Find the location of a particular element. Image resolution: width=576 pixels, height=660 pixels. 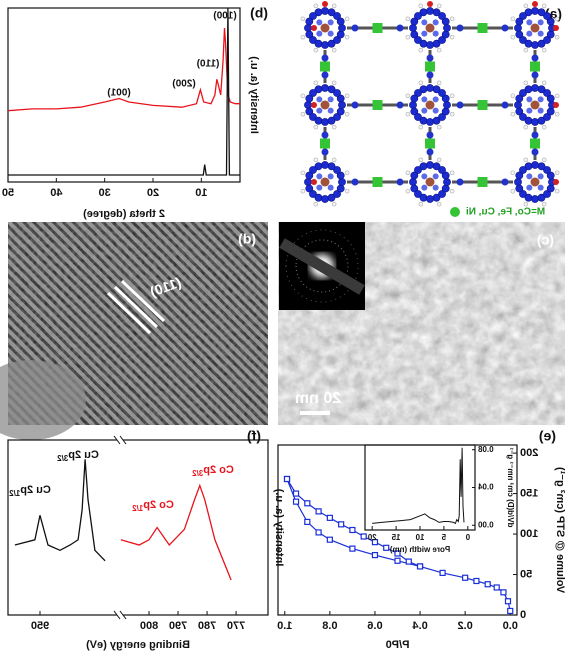

o-atom is located at coordinates (325, 4).